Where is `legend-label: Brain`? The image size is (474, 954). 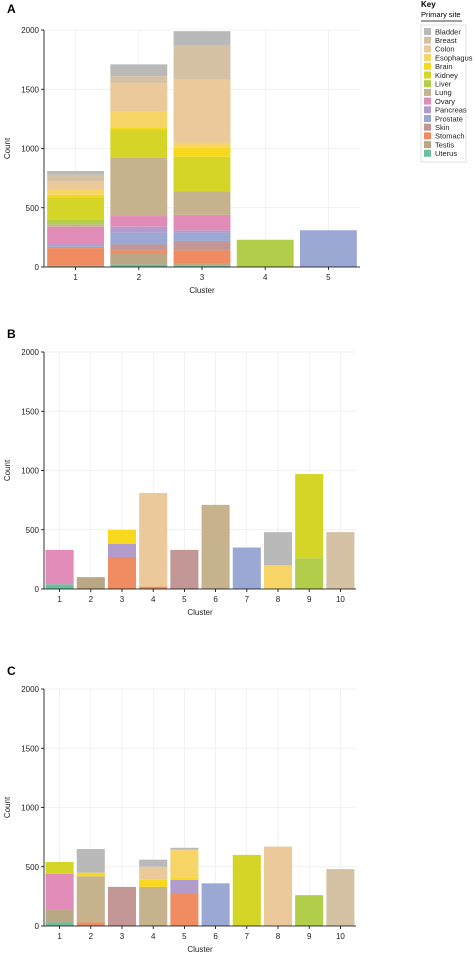
legend-label: Brain is located at coordinates (444, 66).